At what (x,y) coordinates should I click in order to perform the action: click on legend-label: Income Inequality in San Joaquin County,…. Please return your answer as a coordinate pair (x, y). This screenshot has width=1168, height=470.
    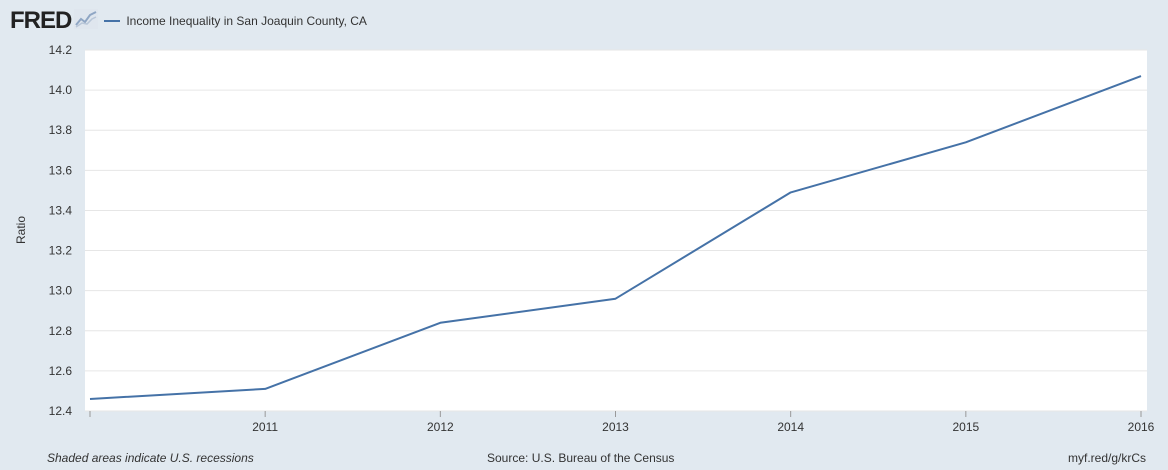
    Looking at the image, I should click on (246, 21).